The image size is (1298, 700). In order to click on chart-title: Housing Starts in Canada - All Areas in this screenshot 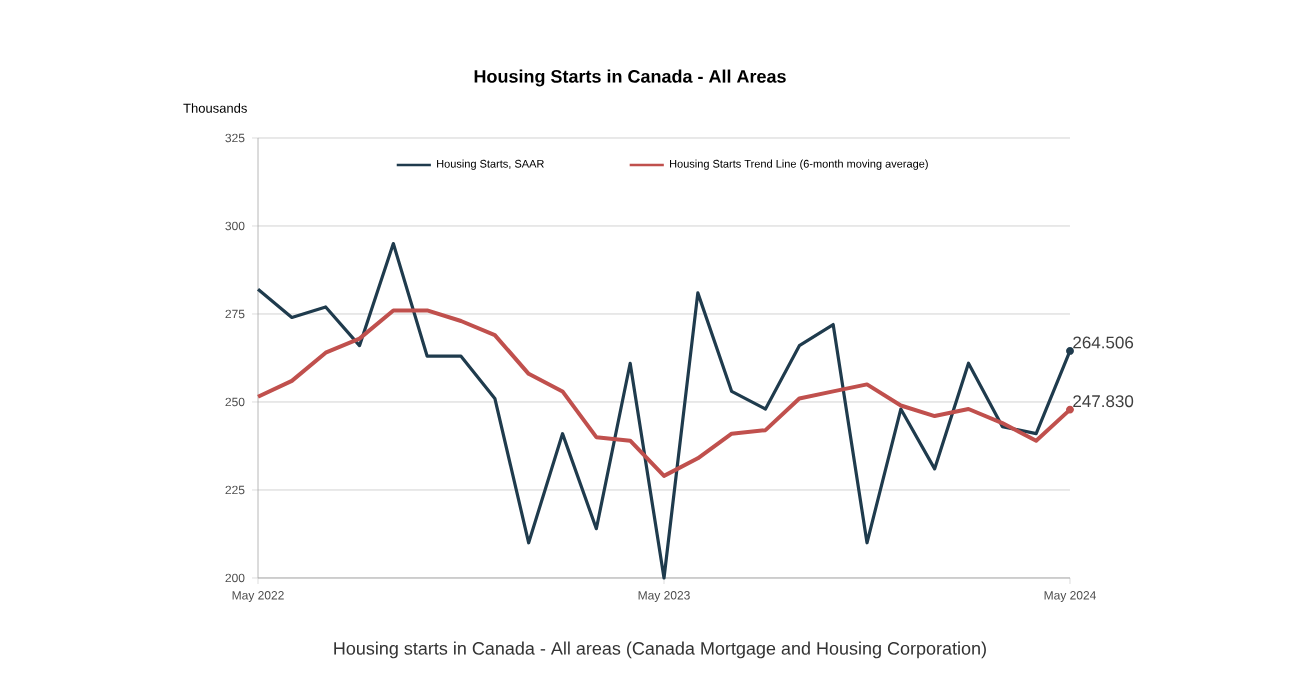, I will do `click(630, 78)`.